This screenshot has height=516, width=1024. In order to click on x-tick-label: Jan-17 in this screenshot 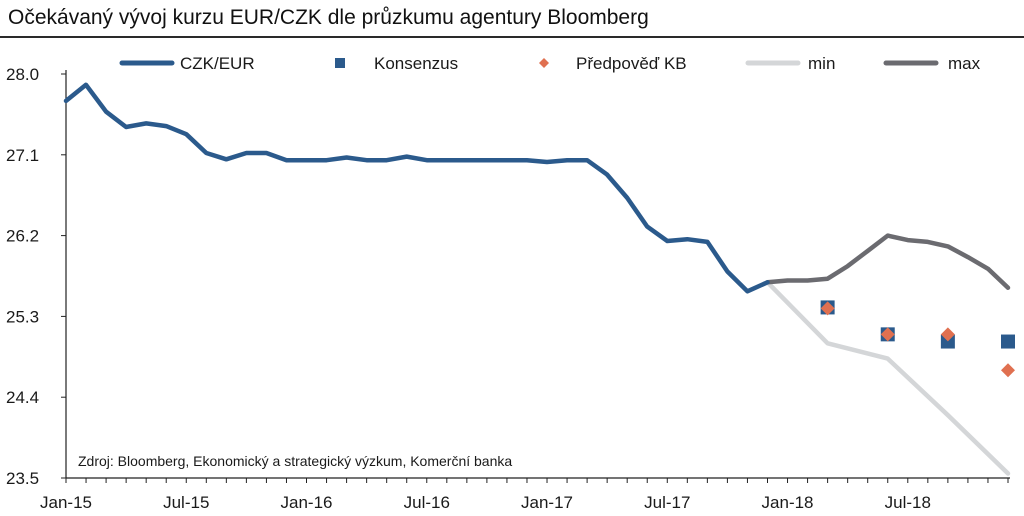, I will do `click(547, 502)`.